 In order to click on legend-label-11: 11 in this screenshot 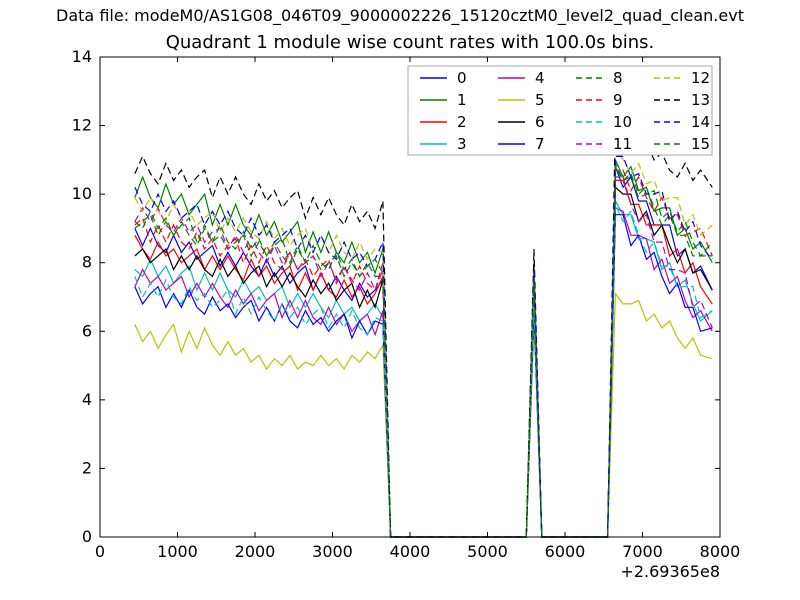, I will do `click(622, 144)`.